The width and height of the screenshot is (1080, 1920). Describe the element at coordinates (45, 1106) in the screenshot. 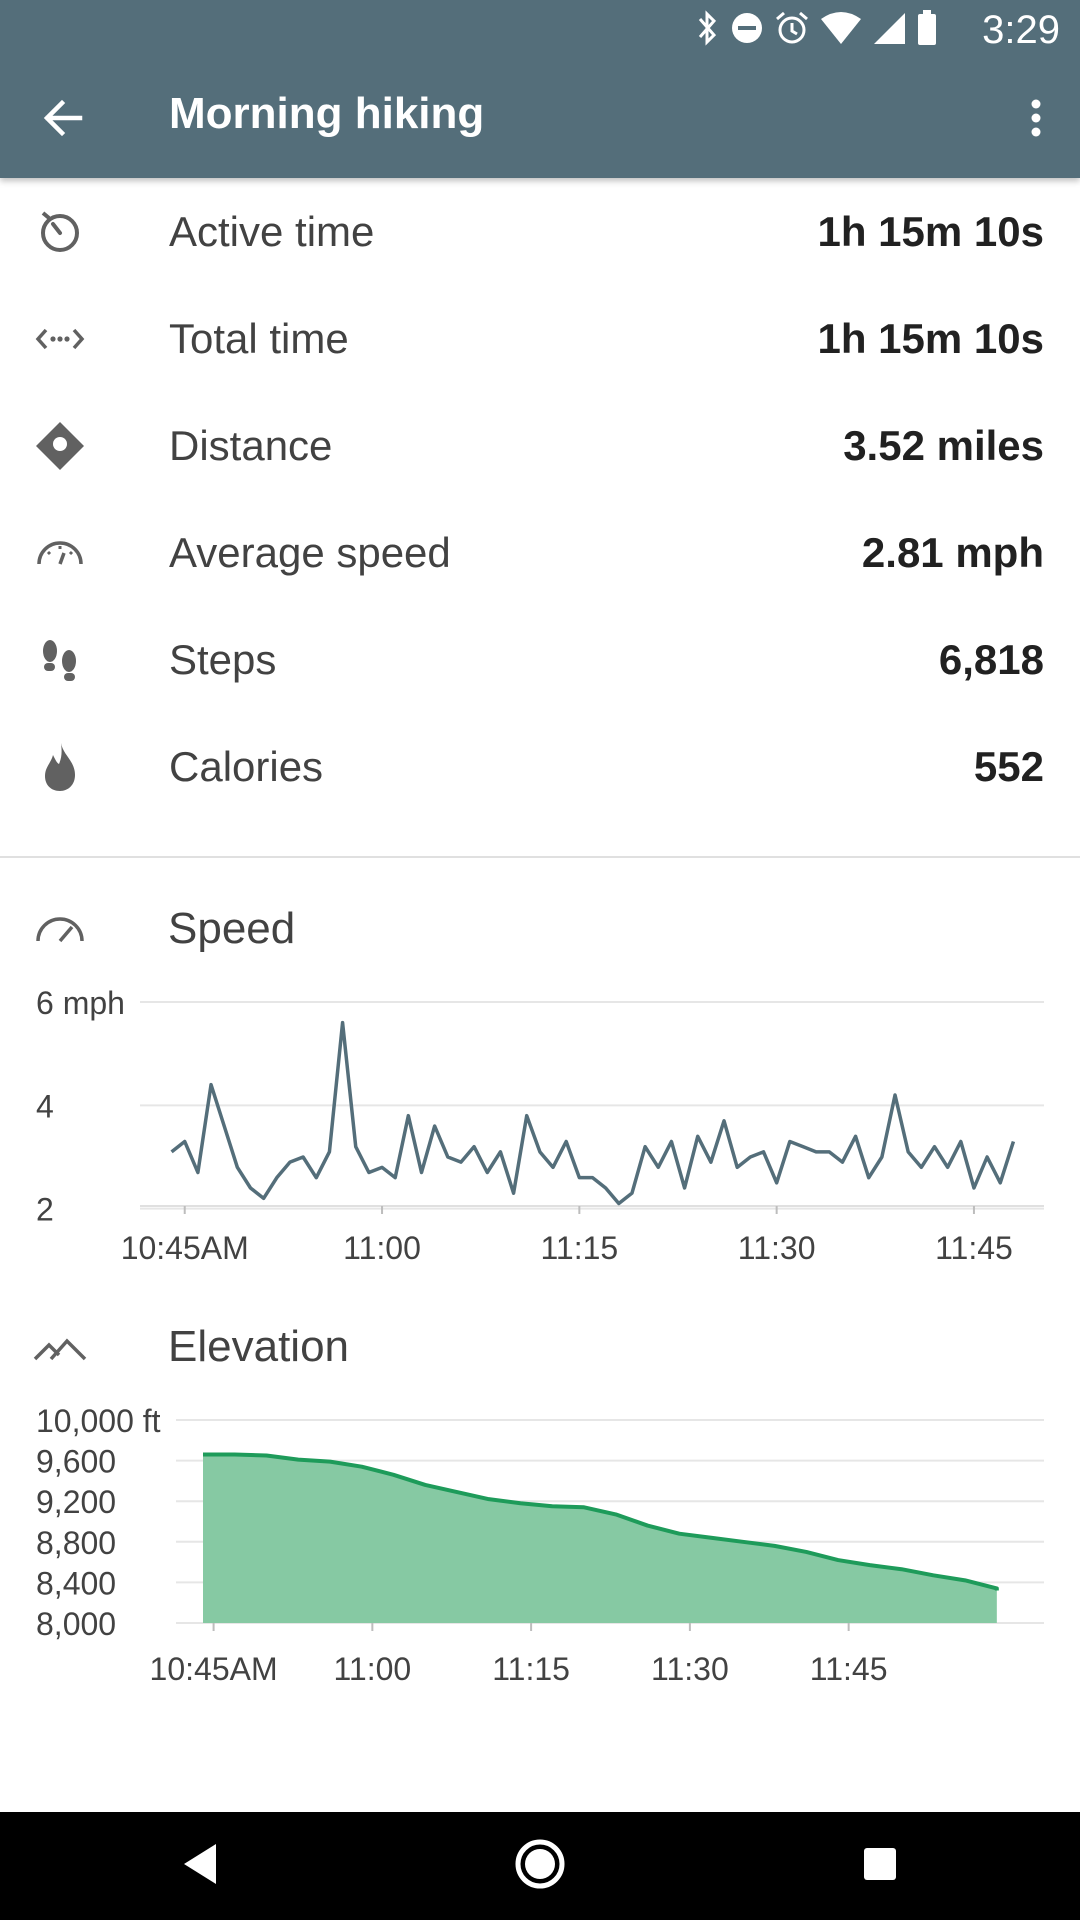

I see `y-tick-label: 4` at that location.